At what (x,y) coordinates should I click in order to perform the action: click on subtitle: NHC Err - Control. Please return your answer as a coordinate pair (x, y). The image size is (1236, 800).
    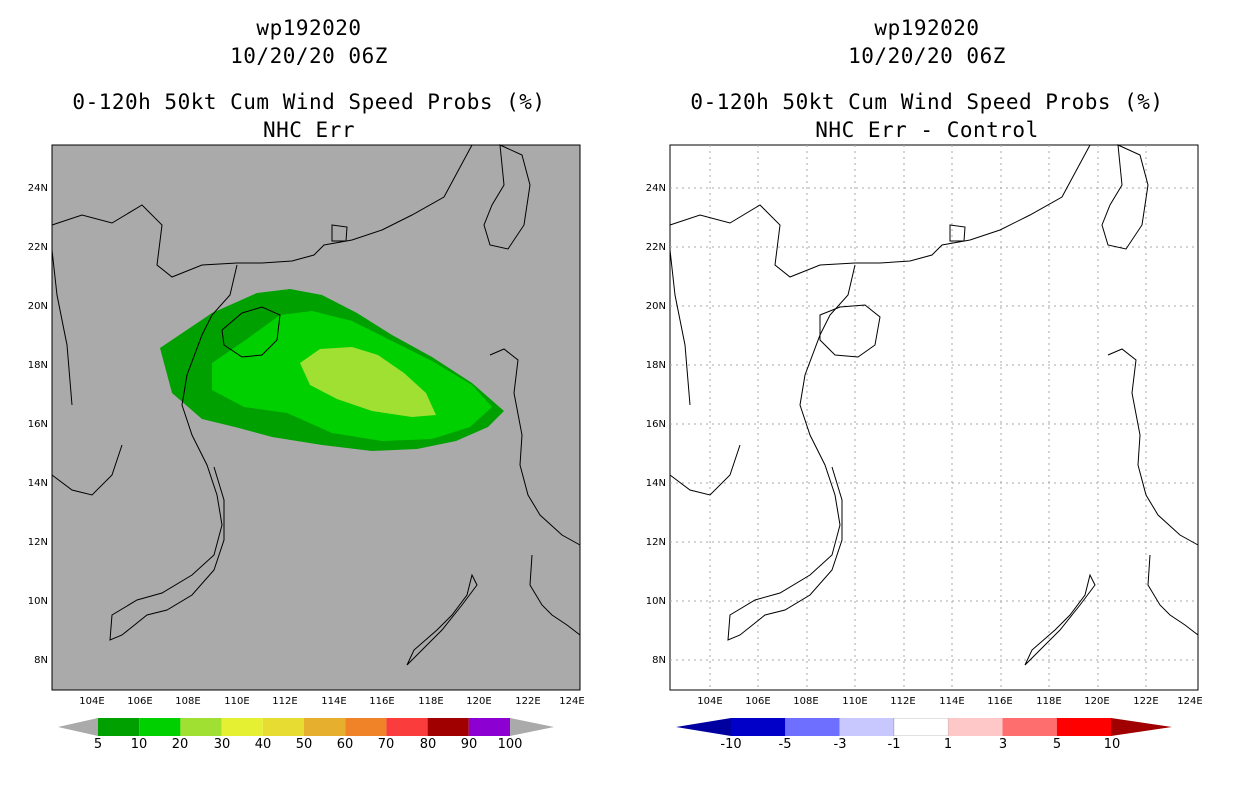
    Looking at the image, I should click on (927, 130).